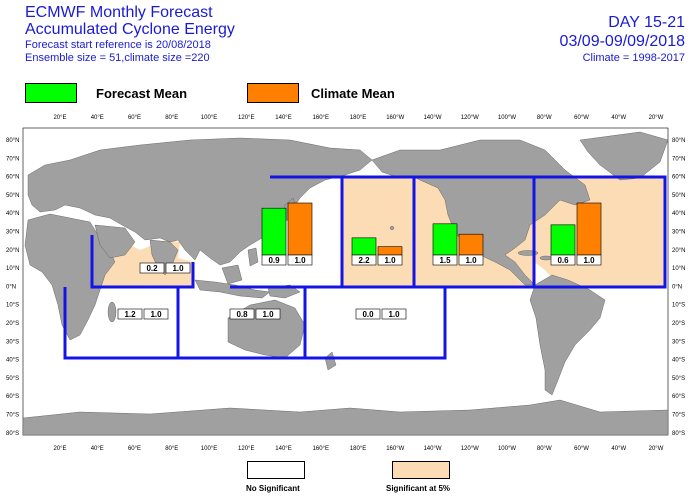  Describe the element at coordinates (563, 260) in the screenshot. I see `forecast-value-box-north-atlantic` at that location.